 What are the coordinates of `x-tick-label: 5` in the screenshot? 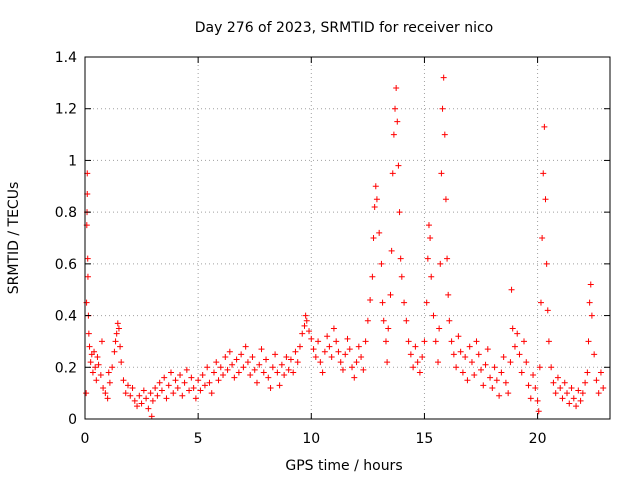 It's located at (198, 439).